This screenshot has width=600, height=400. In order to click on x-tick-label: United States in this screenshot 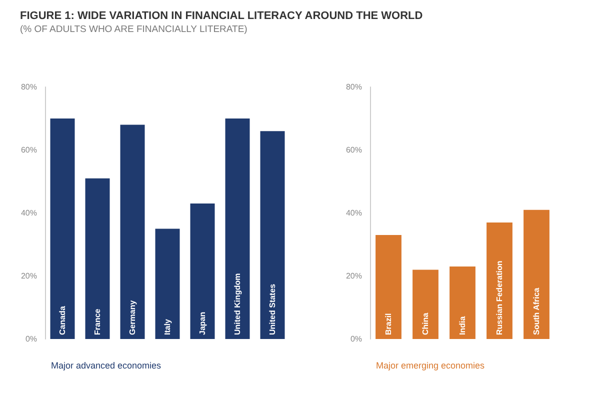, I will do `click(272, 309)`.